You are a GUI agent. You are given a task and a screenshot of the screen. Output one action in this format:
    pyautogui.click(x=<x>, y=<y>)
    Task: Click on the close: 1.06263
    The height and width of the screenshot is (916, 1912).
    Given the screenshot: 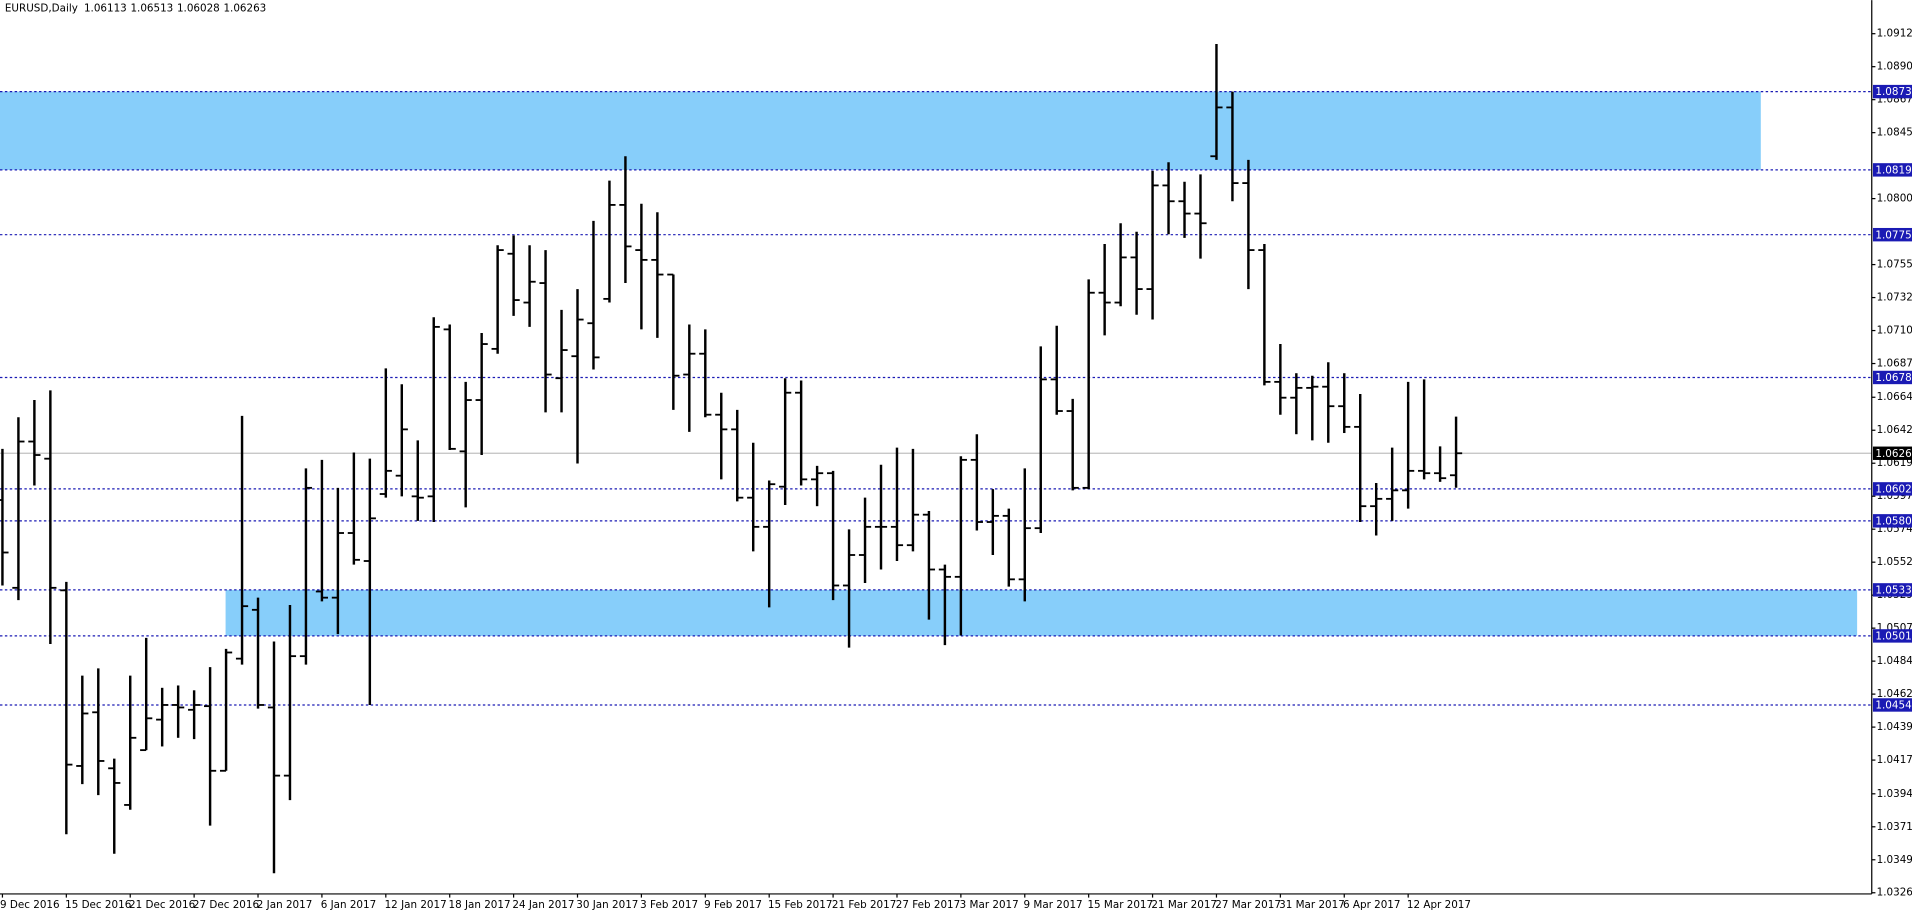 What is the action you would take?
    pyautogui.click(x=244, y=9)
    